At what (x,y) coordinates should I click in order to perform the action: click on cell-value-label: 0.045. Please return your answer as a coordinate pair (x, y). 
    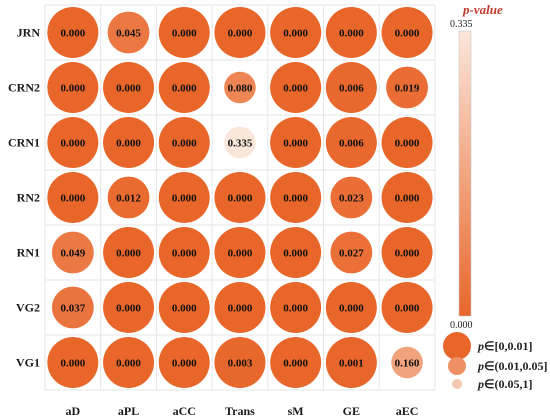
    Looking at the image, I should click on (128, 34).